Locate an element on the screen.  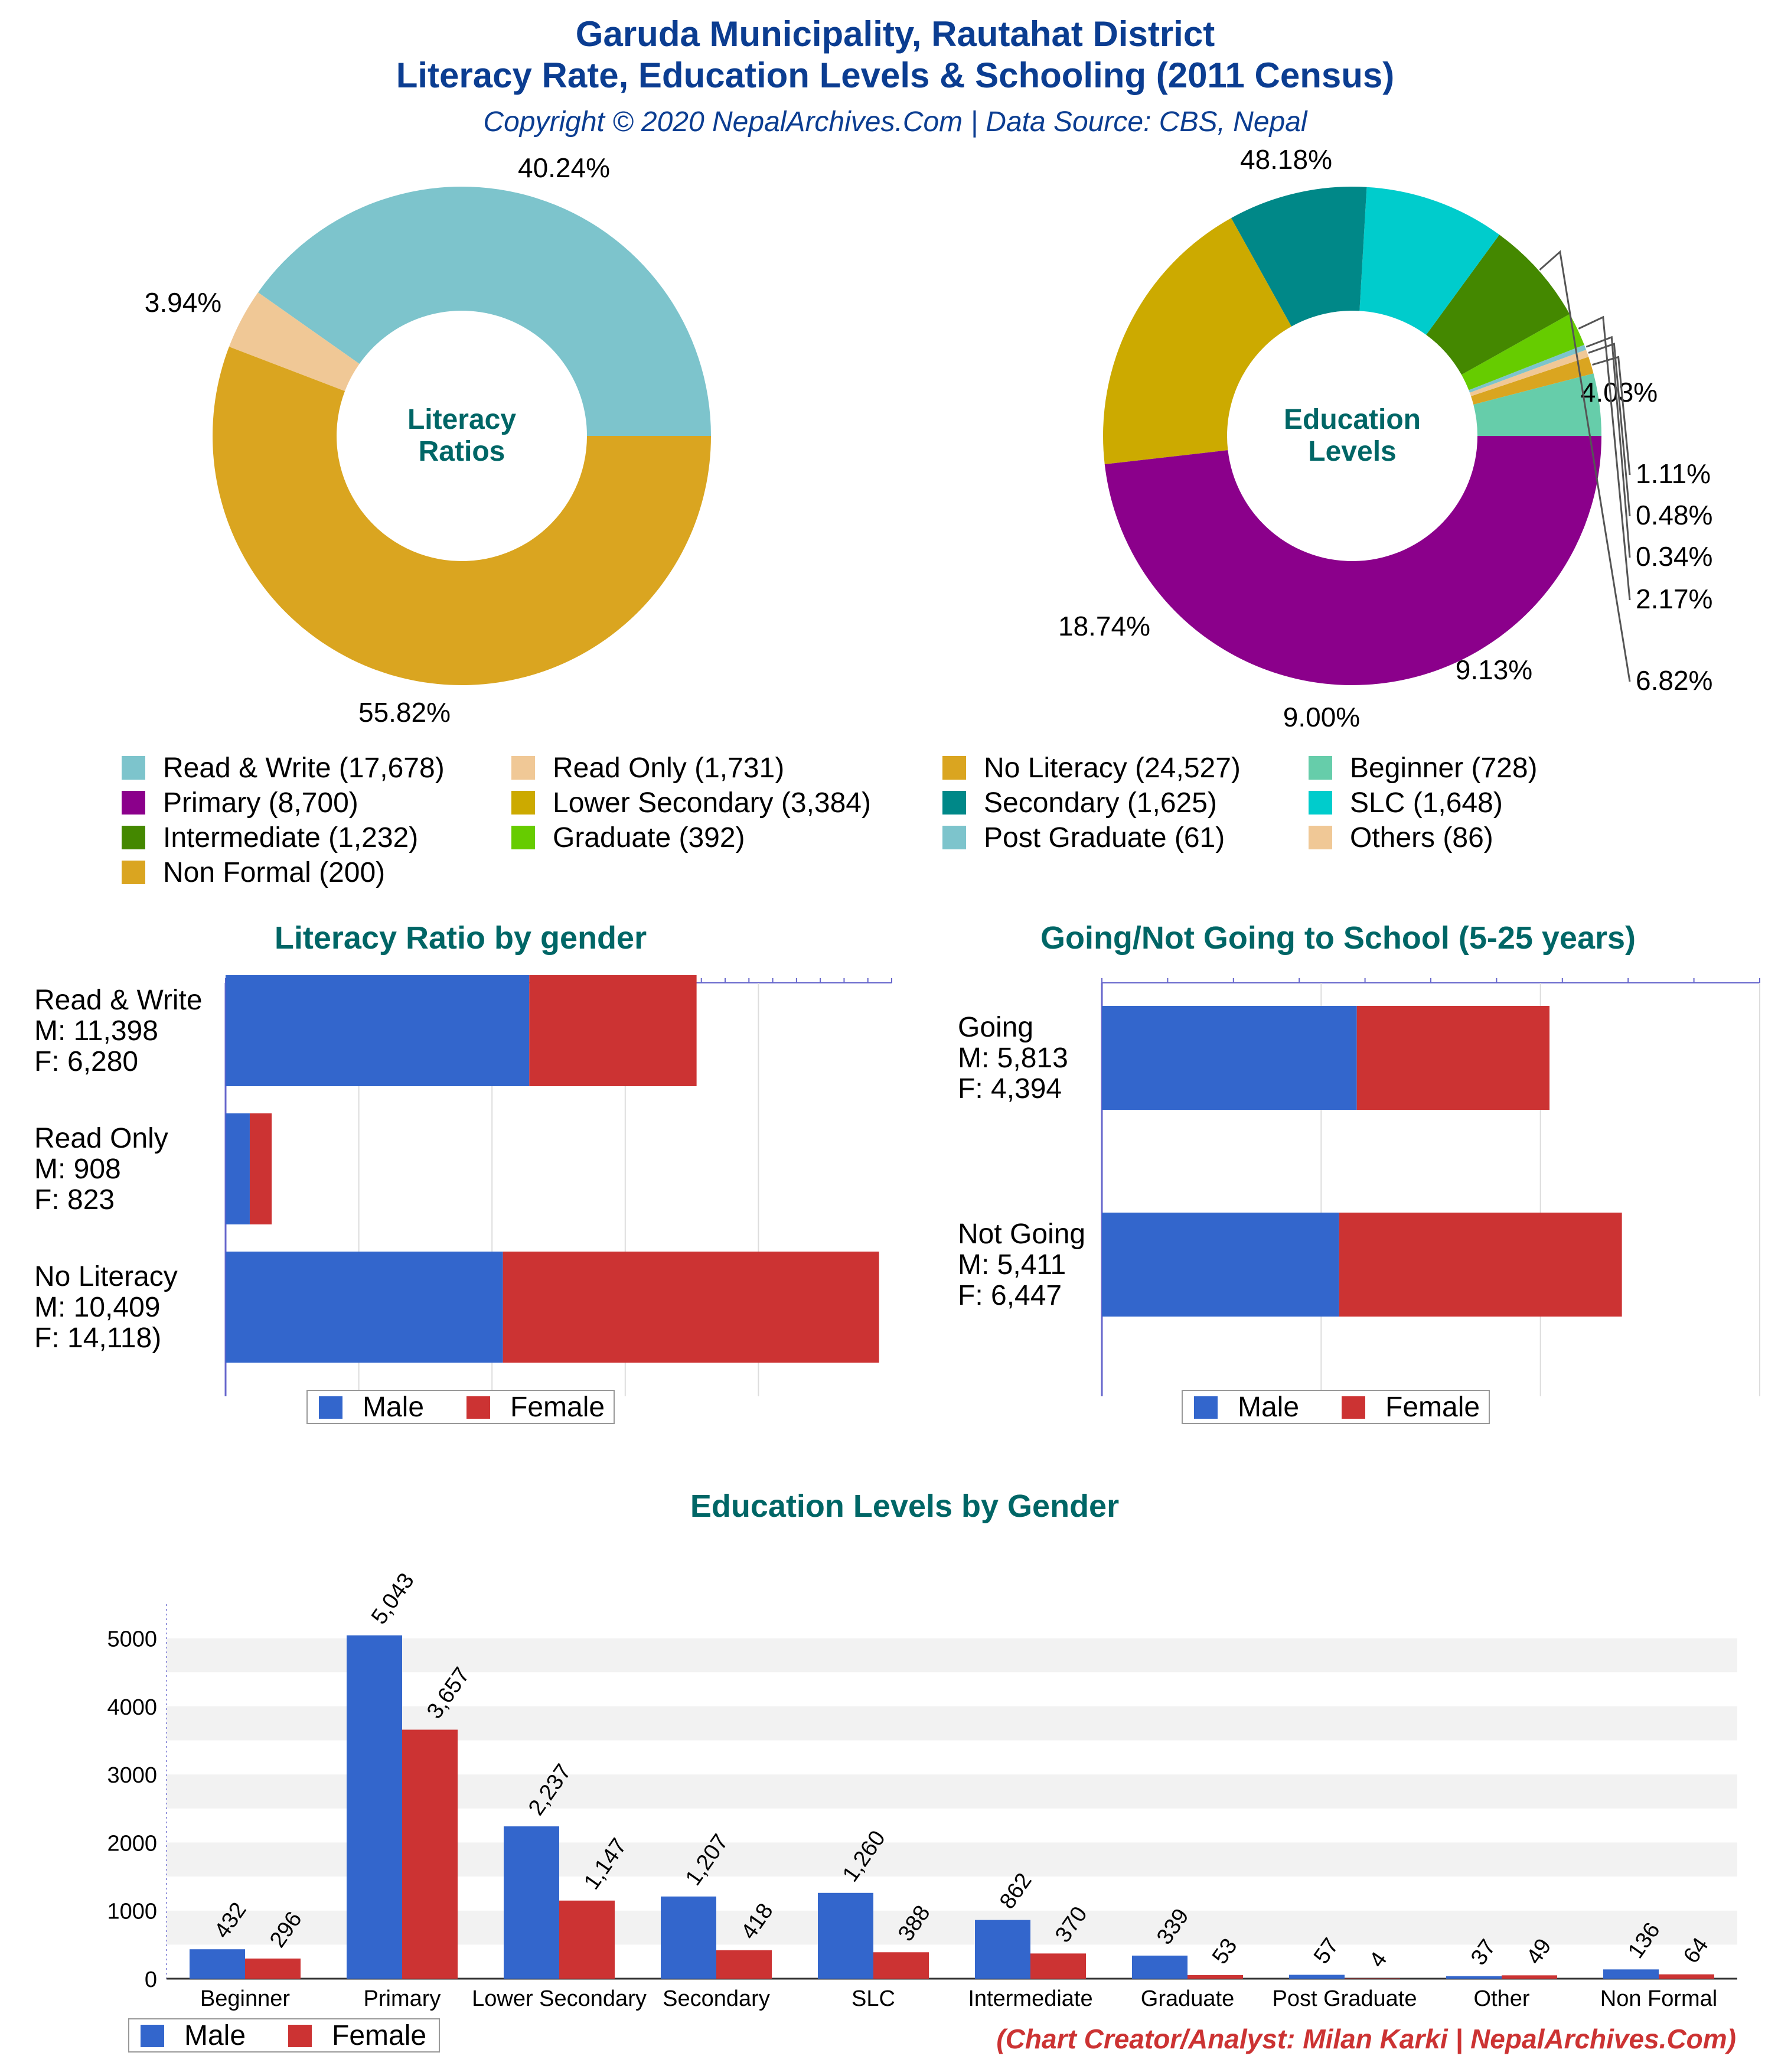
legend-label: Lower Secondary (3,384) is located at coordinates (712, 803).